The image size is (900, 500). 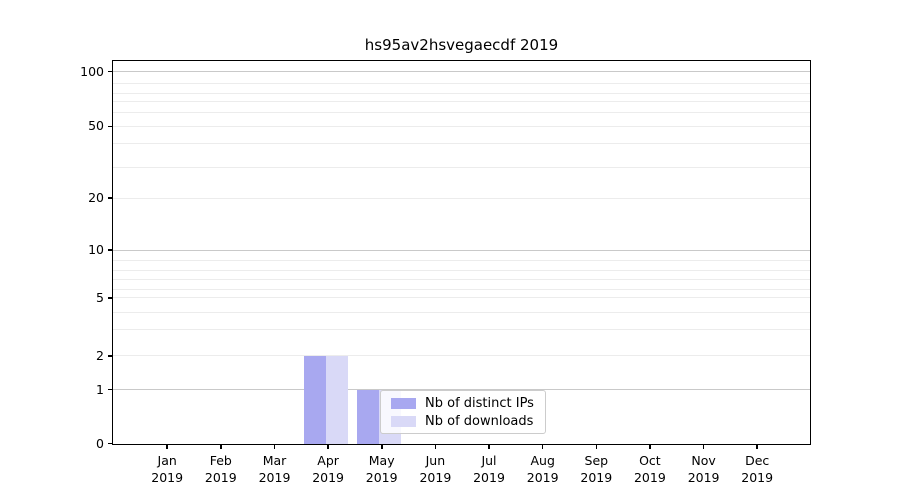 What do you see at coordinates (328, 468) in the screenshot?
I see `x-tick-label: Apr 2019` at bounding box center [328, 468].